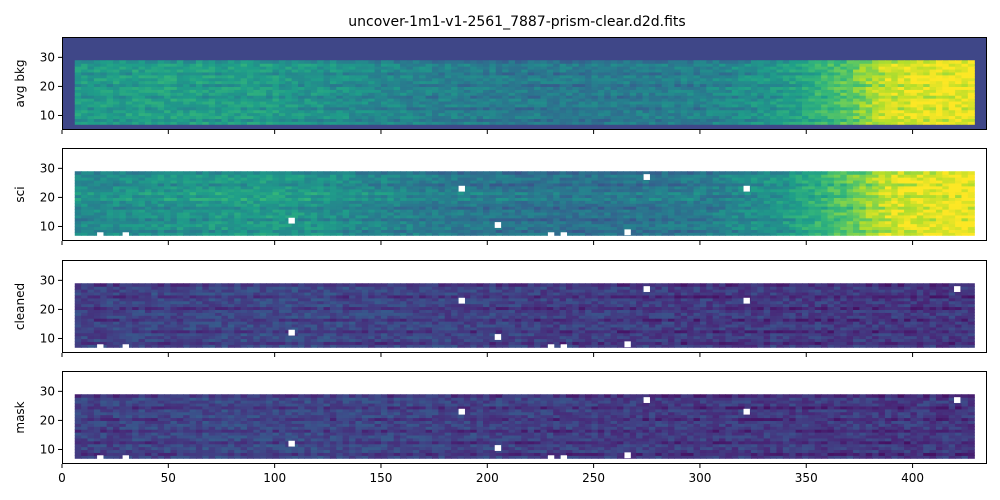 Image resolution: width=1000 pixels, height=500 pixels. I want to click on x-tick-label: 150, so click(381, 478).